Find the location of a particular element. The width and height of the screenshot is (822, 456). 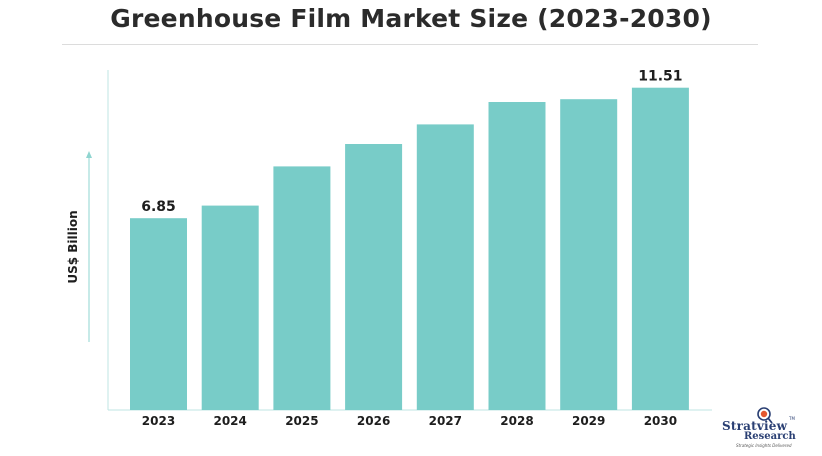

logo-sub: Research is located at coordinates (770, 436).